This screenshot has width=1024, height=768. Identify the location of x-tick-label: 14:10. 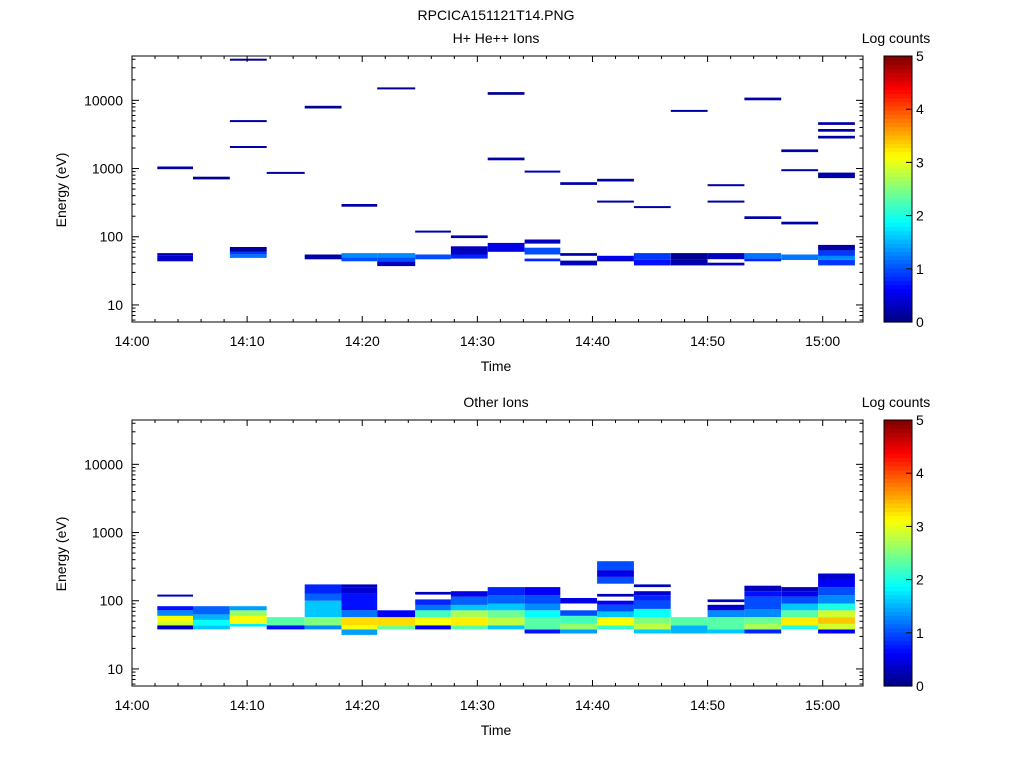
(247, 341).